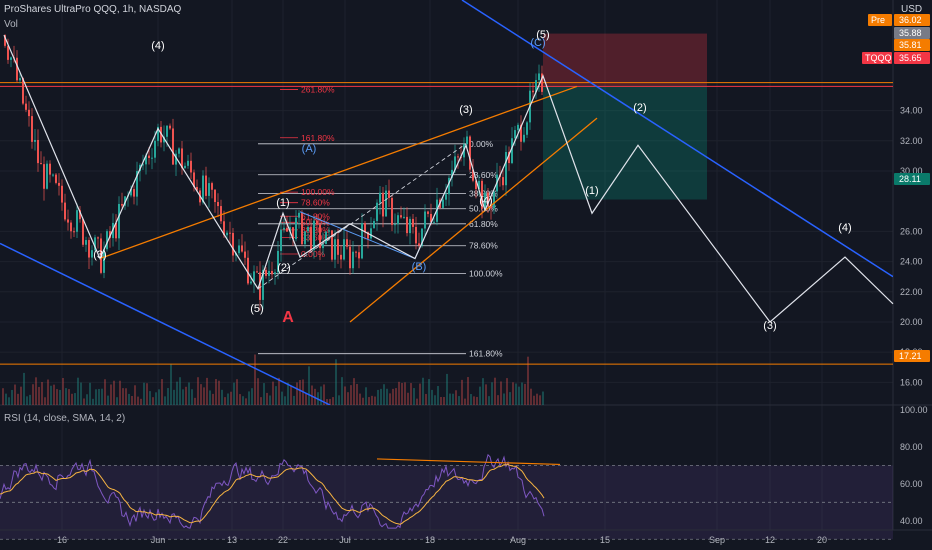 This screenshot has width=932, height=550. I want to click on price-tags: 36.02 Pre 35.88 35.81 35.65 TQQQ 28.11 17.21, so click(896, 188).